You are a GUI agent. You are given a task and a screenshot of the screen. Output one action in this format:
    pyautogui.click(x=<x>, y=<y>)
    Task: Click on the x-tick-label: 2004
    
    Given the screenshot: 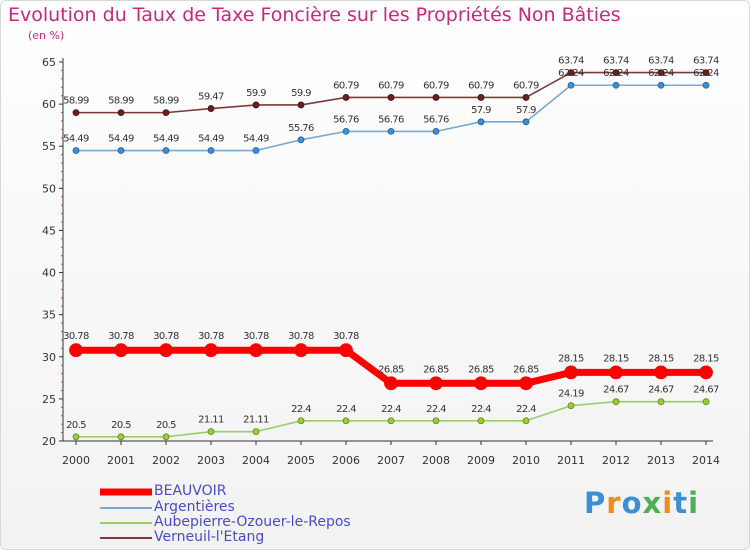 What is the action you would take?
    pyautogui.click(x=256, y=460)
    